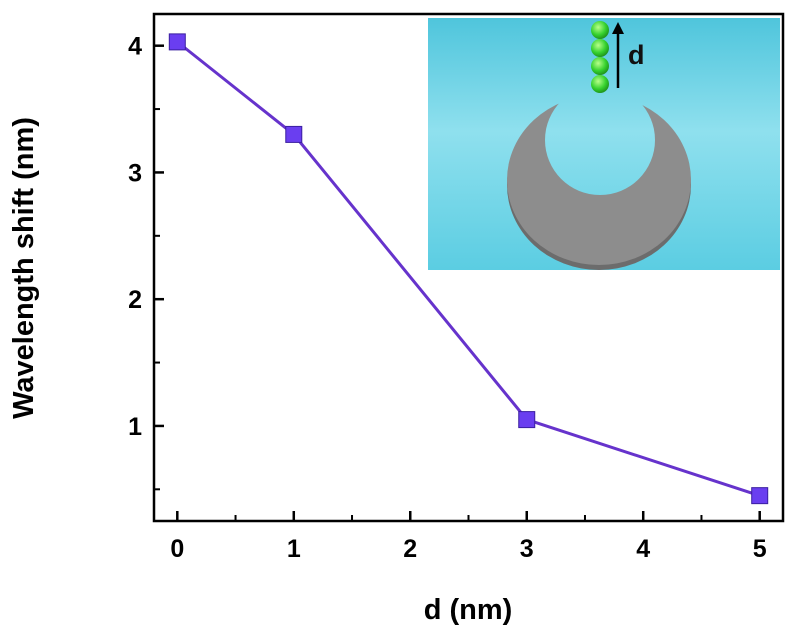 The width and height of the screenshot is (795, 636). What do you see at coordinates (468, 610) in the screenshot?
I see `x-axis-title: d (nm)` at bounding box center [468, 610].